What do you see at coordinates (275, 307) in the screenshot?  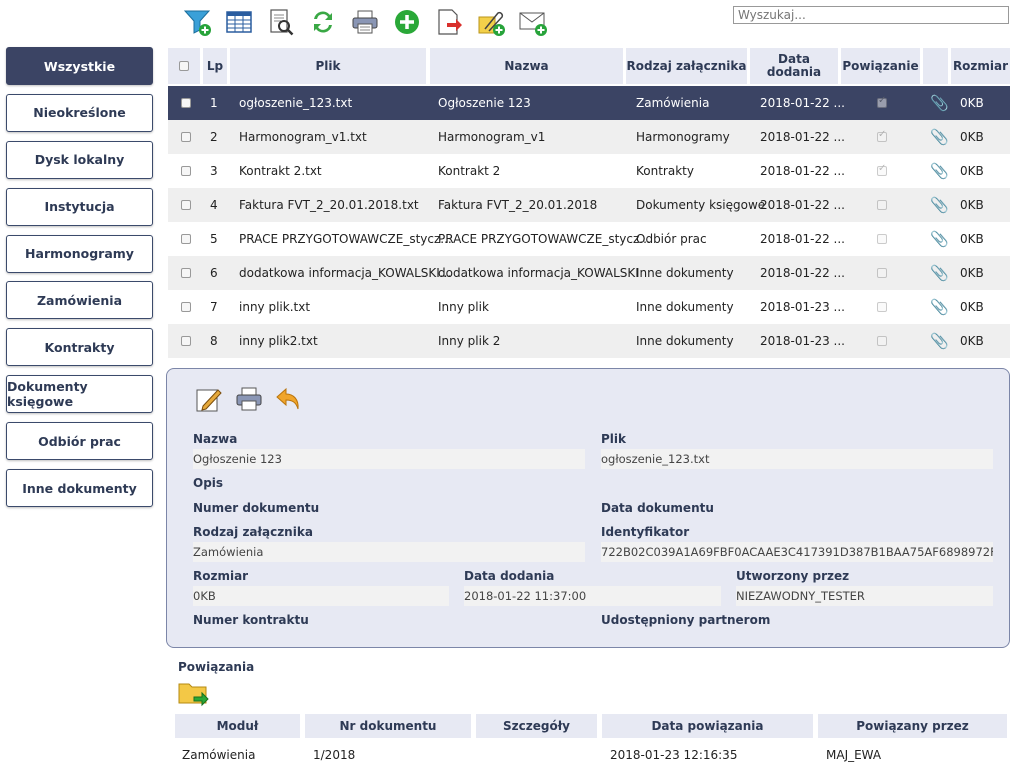 I see `cell-plik: inny plik.txt` at bounding box center [275, 307].